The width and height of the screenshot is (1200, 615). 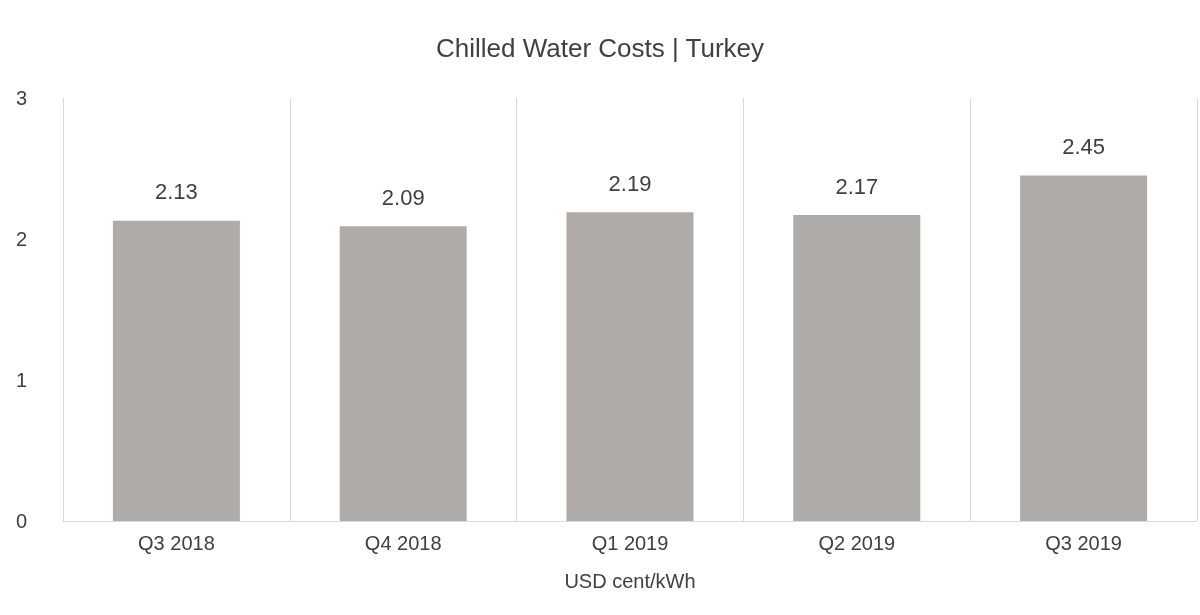 I want to click on x-axis-title: USD cent/kWh, so click(x=630, y=581).